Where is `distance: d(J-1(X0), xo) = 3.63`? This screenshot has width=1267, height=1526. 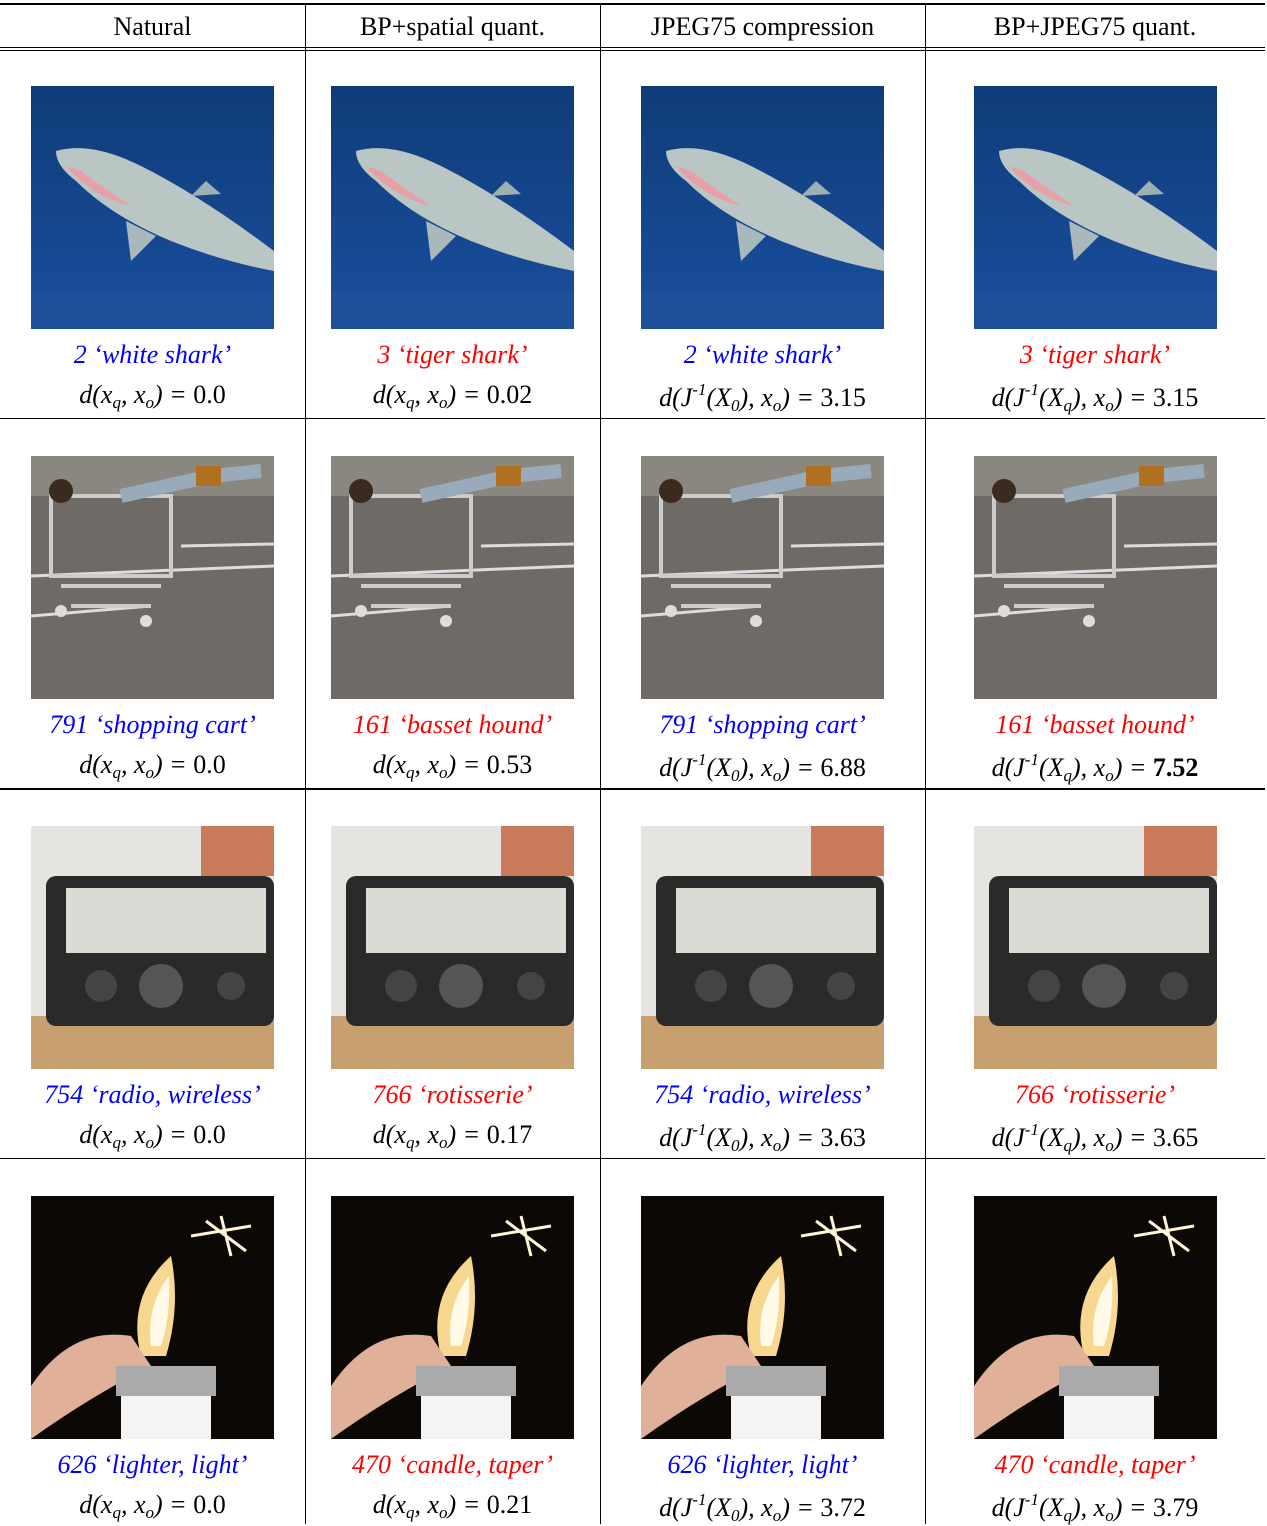
distance: d(J-1(X0), xo) = 3.63 is located at coordinates (762, 1138).